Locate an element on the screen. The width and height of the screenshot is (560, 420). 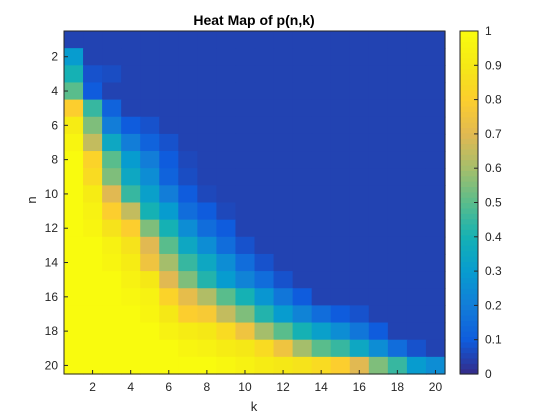
x-tick-label: 10 is located at coordinates (245, 387).